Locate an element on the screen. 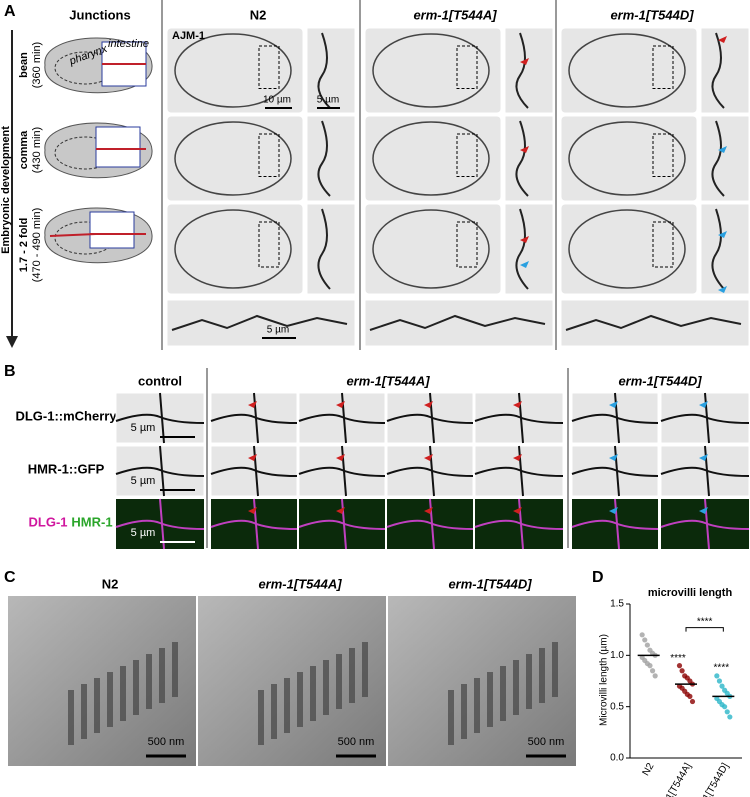 The height and width of the screenshot is (797, 750). significance-bracket is located at coordinates (704, 629).